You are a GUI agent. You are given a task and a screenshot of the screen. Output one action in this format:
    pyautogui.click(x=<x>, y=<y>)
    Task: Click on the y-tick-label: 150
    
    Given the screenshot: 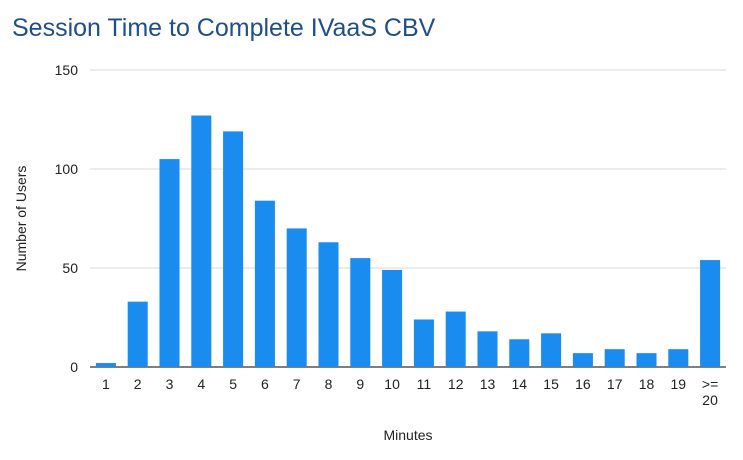 What is the action you would take?
    pyautogui.click(x=67, y=70)
    